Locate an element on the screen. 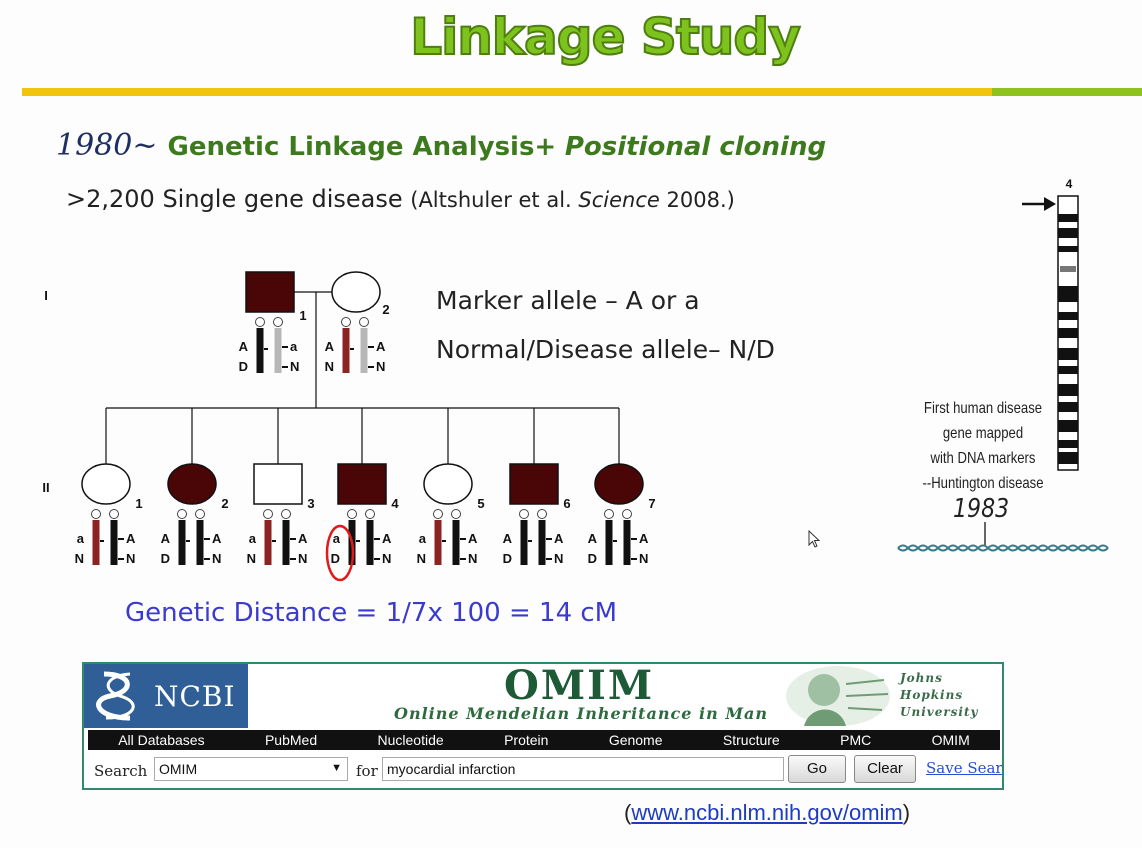 The height and width of the screenshot is (848, 1142). child-5-number: 5 is located at coordinates (480, 503).